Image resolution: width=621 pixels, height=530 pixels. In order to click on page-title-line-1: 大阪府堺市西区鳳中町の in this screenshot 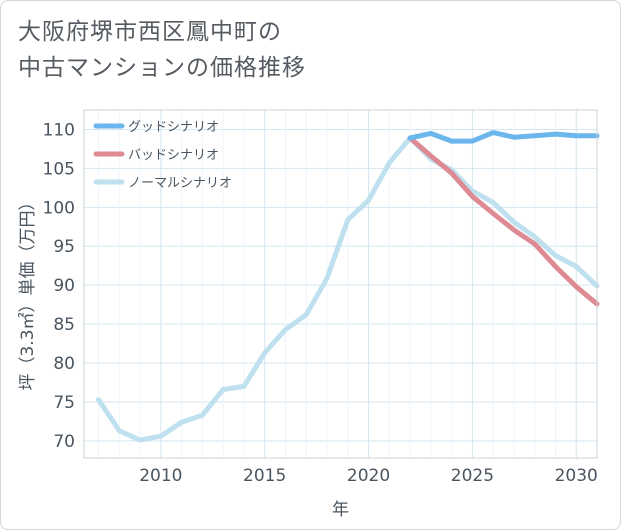, I will do `click(150, 32)`.